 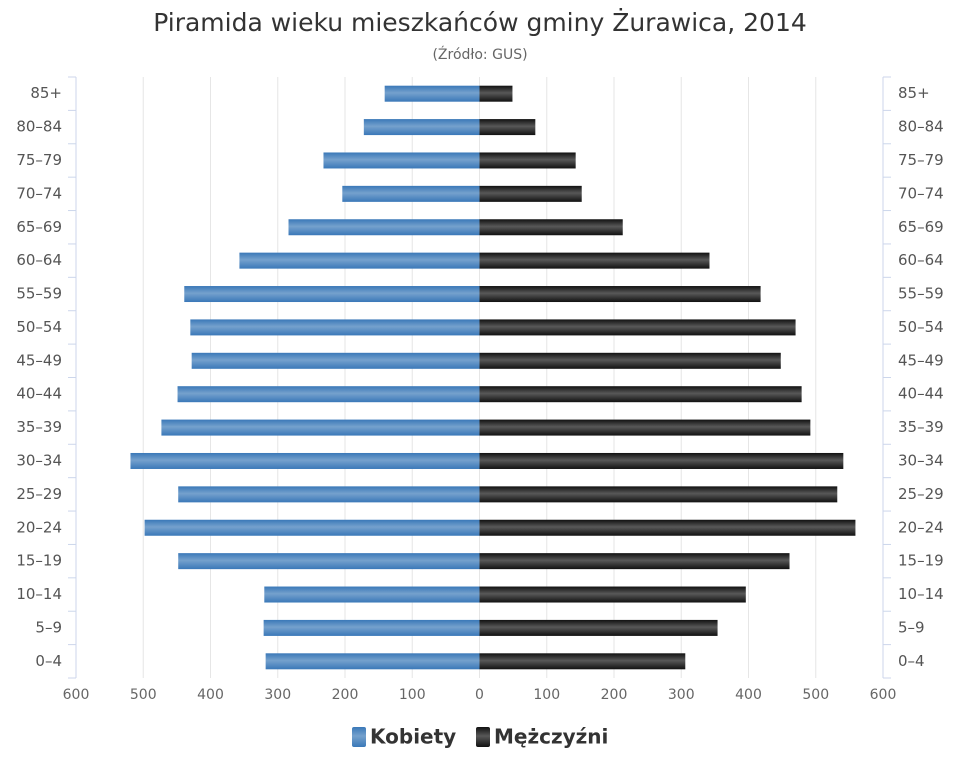 What do you see at coordinates (413, 737) in the screenshot?
I see `legend-label: Kobiety` at bounding box center [413, 737].